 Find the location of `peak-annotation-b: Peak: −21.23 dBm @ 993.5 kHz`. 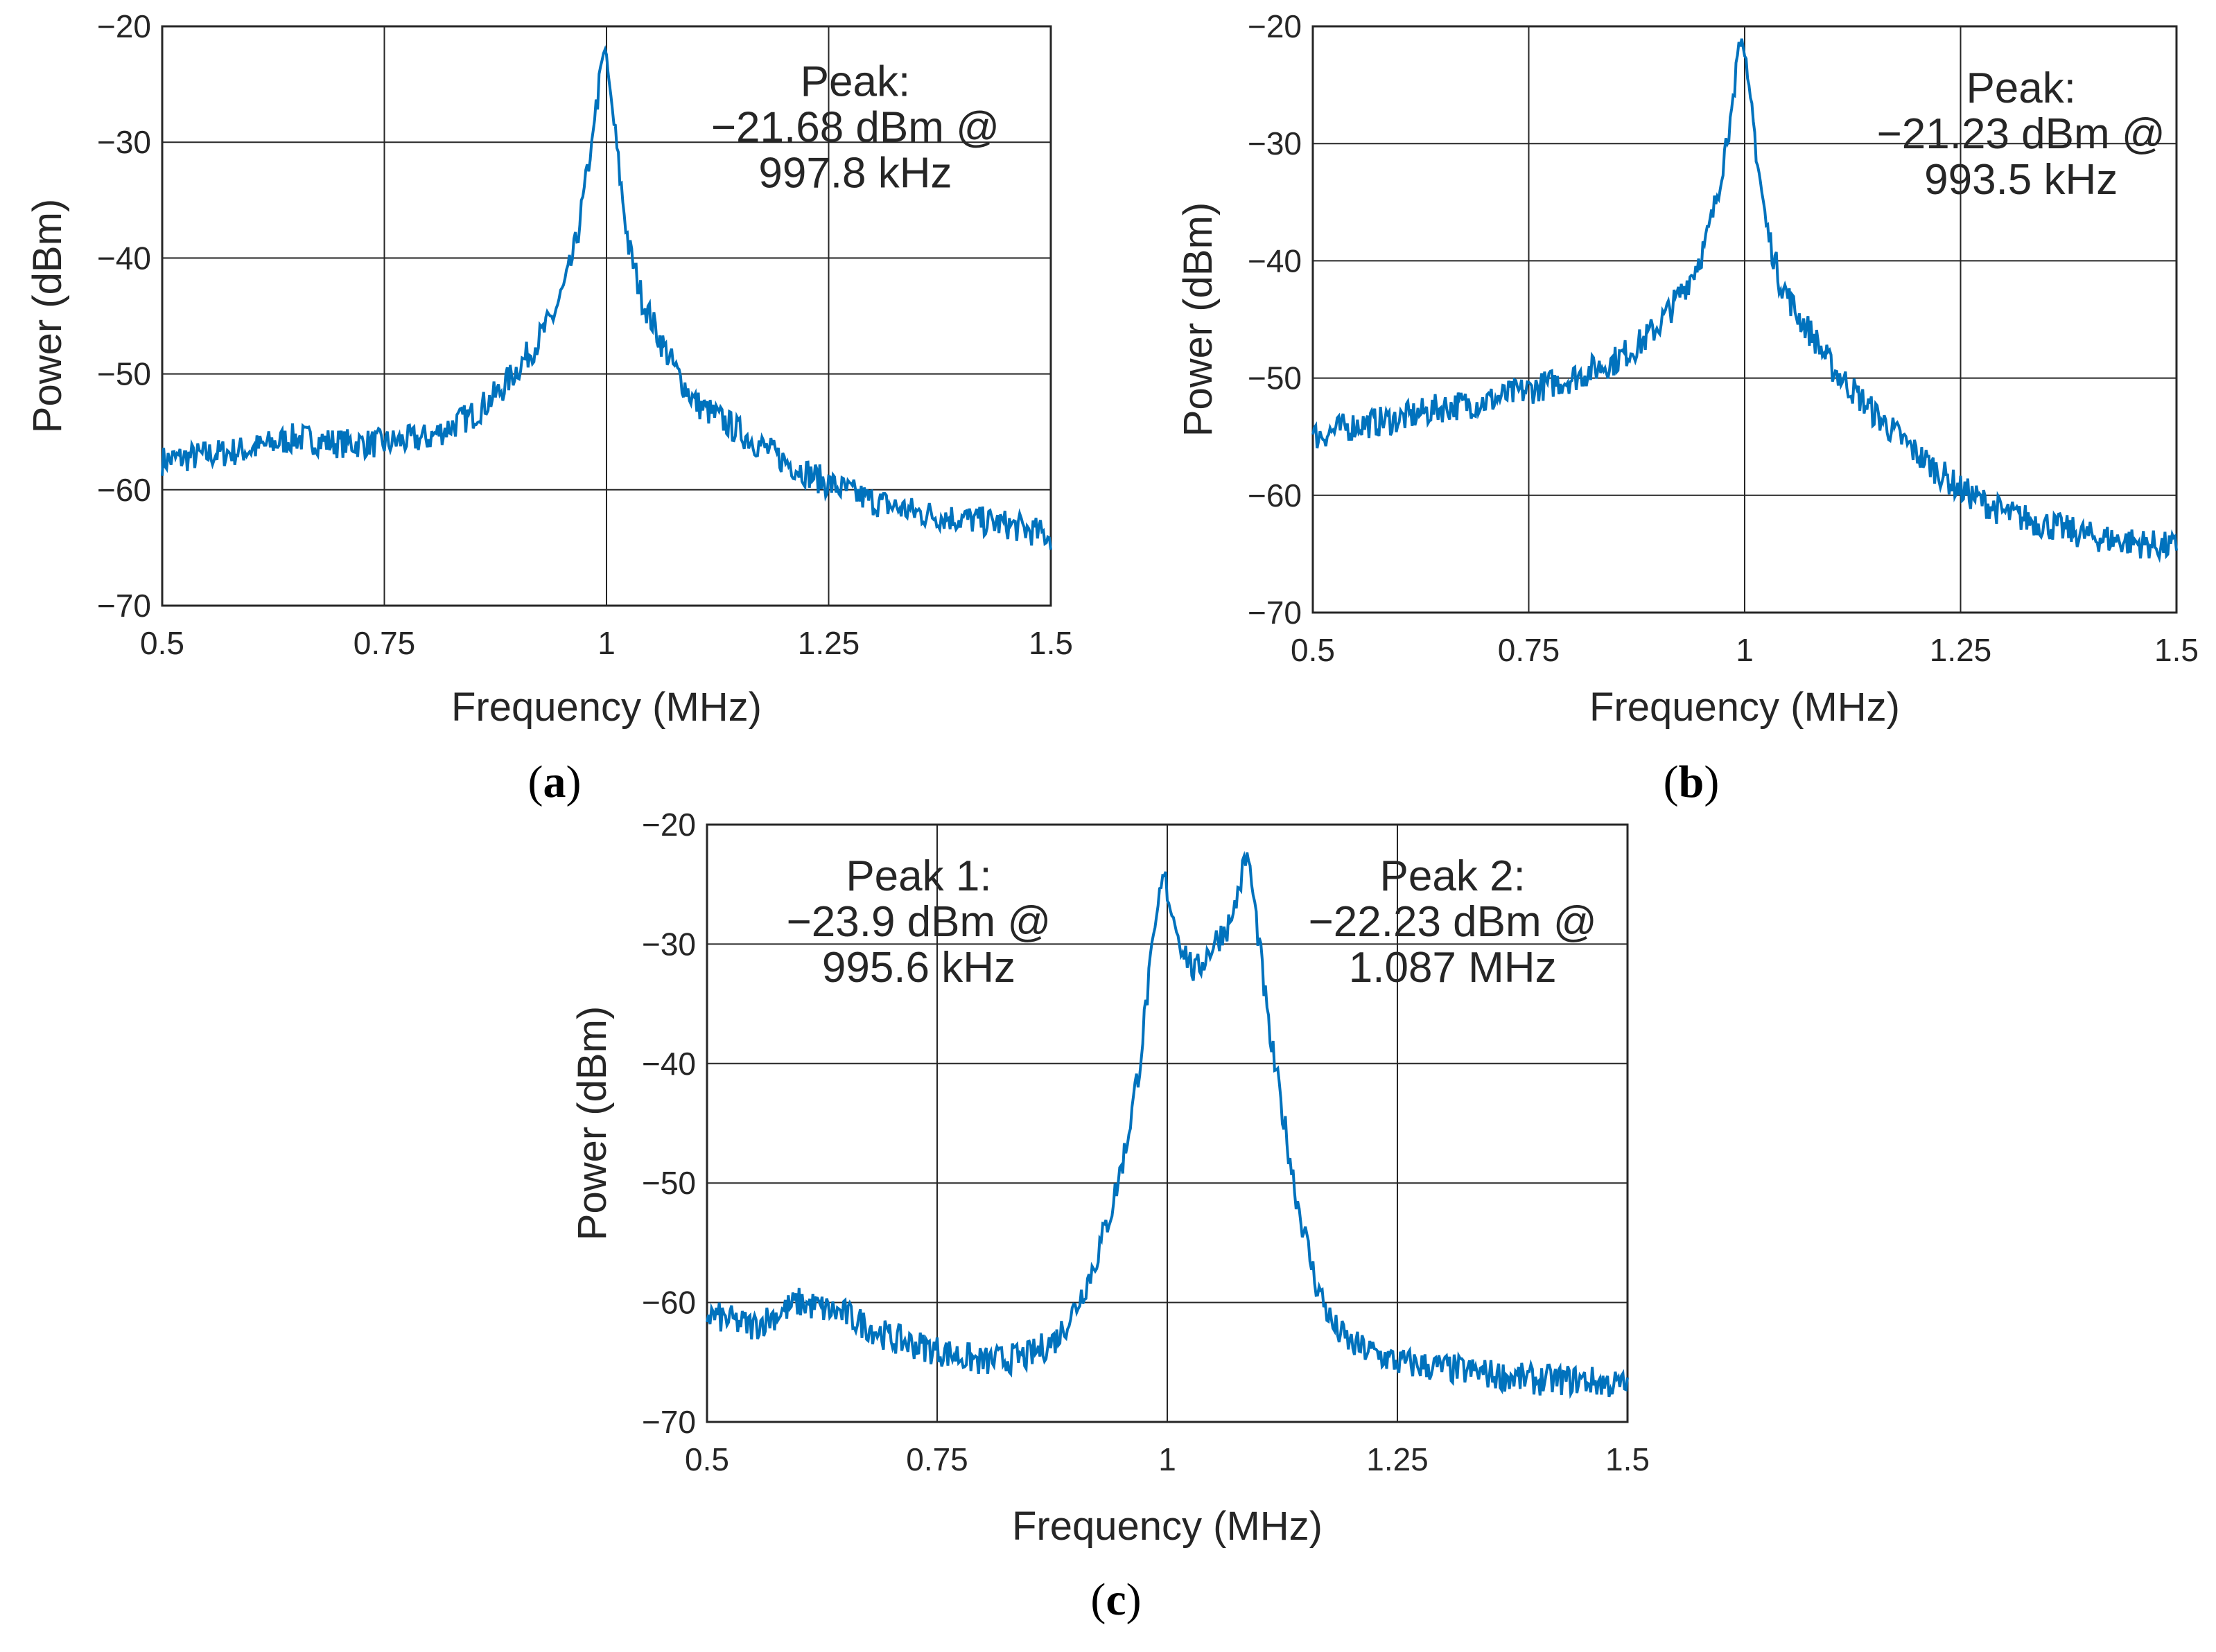

peak-annotation-b: Peak: −21.23 dBm @ 993.5 kHz is located at coordinates (2021, 134).